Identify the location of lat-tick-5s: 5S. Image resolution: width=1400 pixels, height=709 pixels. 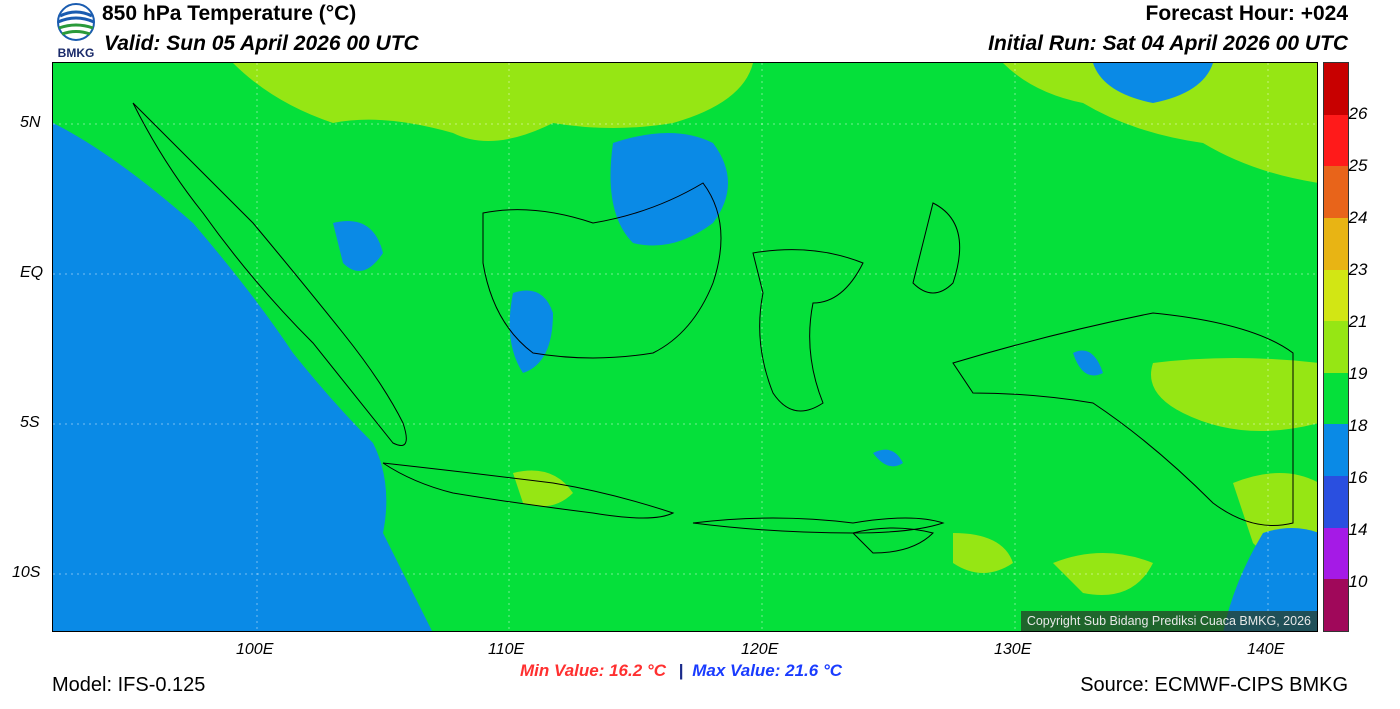
(30, 422).